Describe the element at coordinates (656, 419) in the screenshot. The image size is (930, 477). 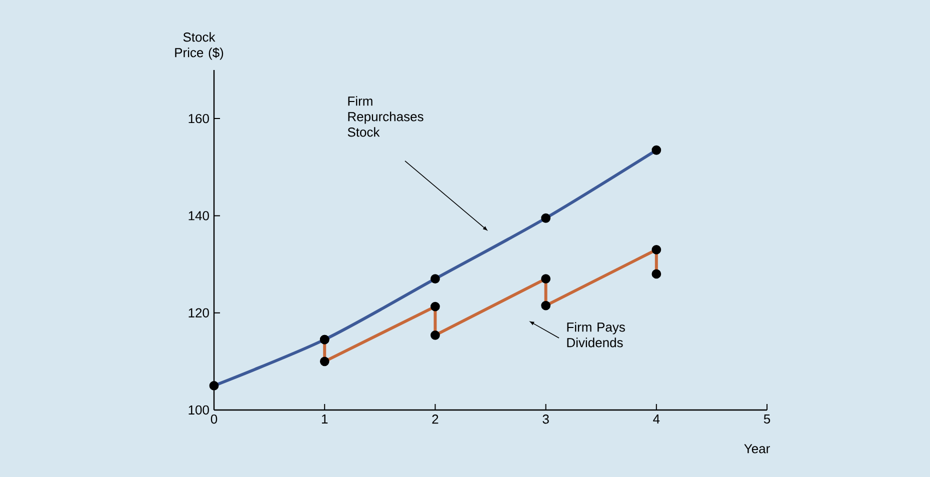
I see `x-tick-label: 4` at that location.